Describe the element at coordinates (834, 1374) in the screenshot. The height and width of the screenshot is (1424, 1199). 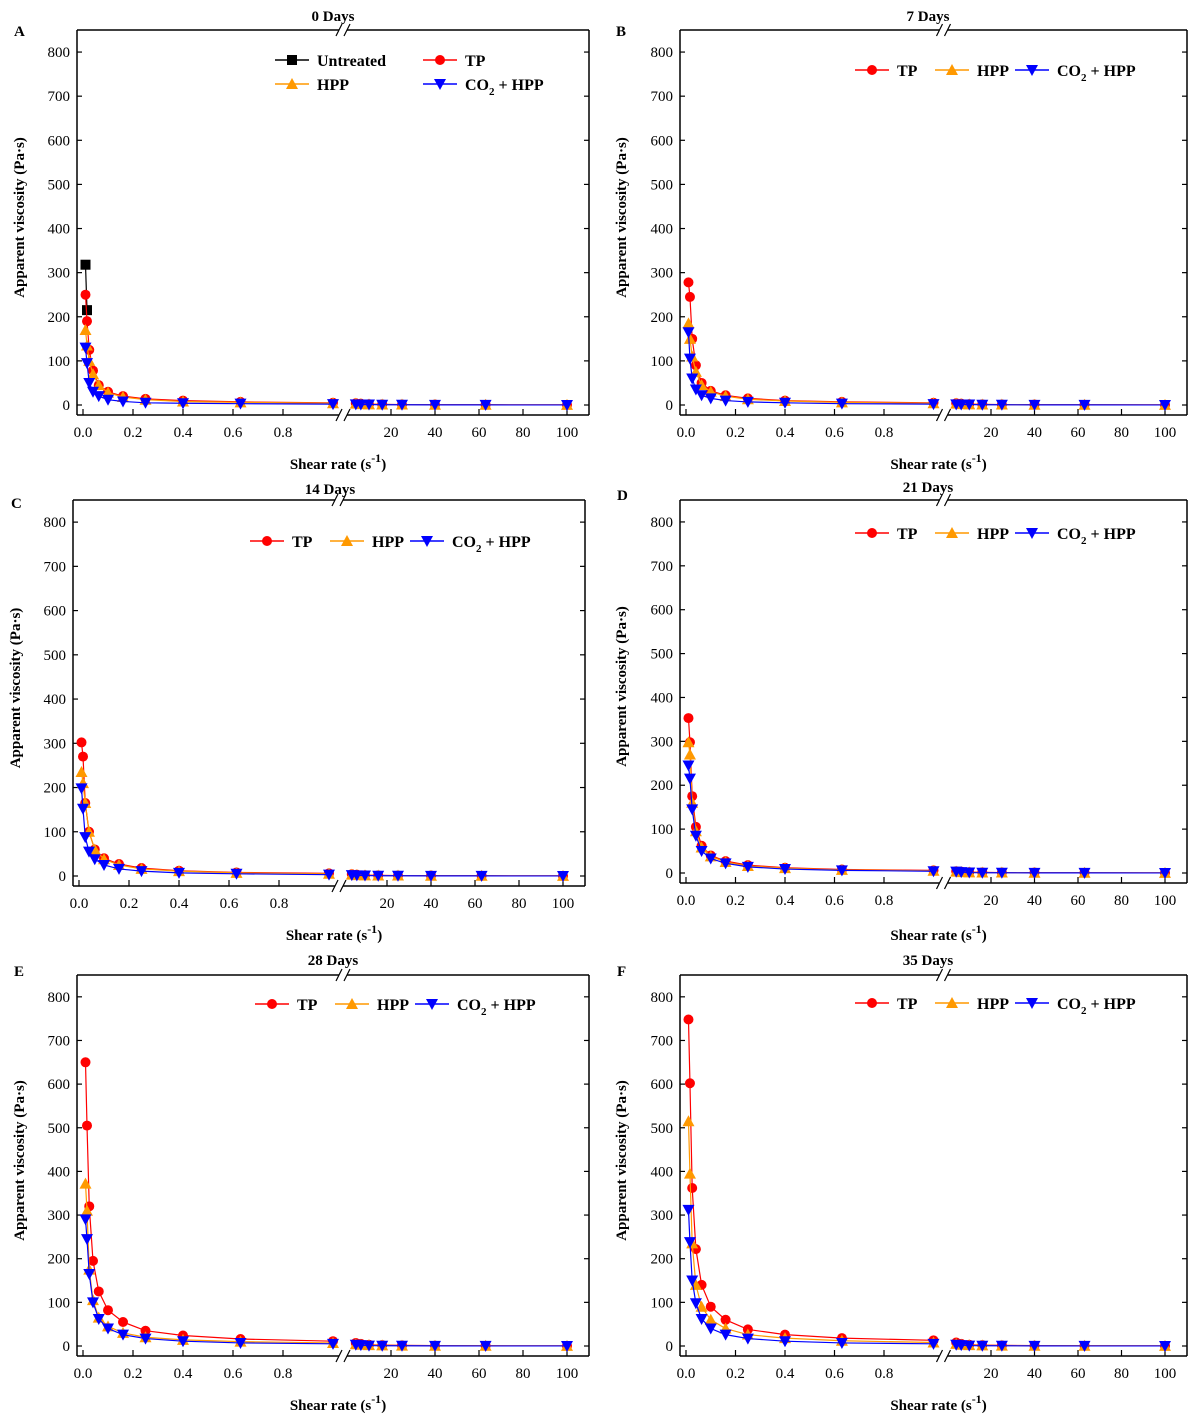
I see `x-tick-label: 0.6` at that location.